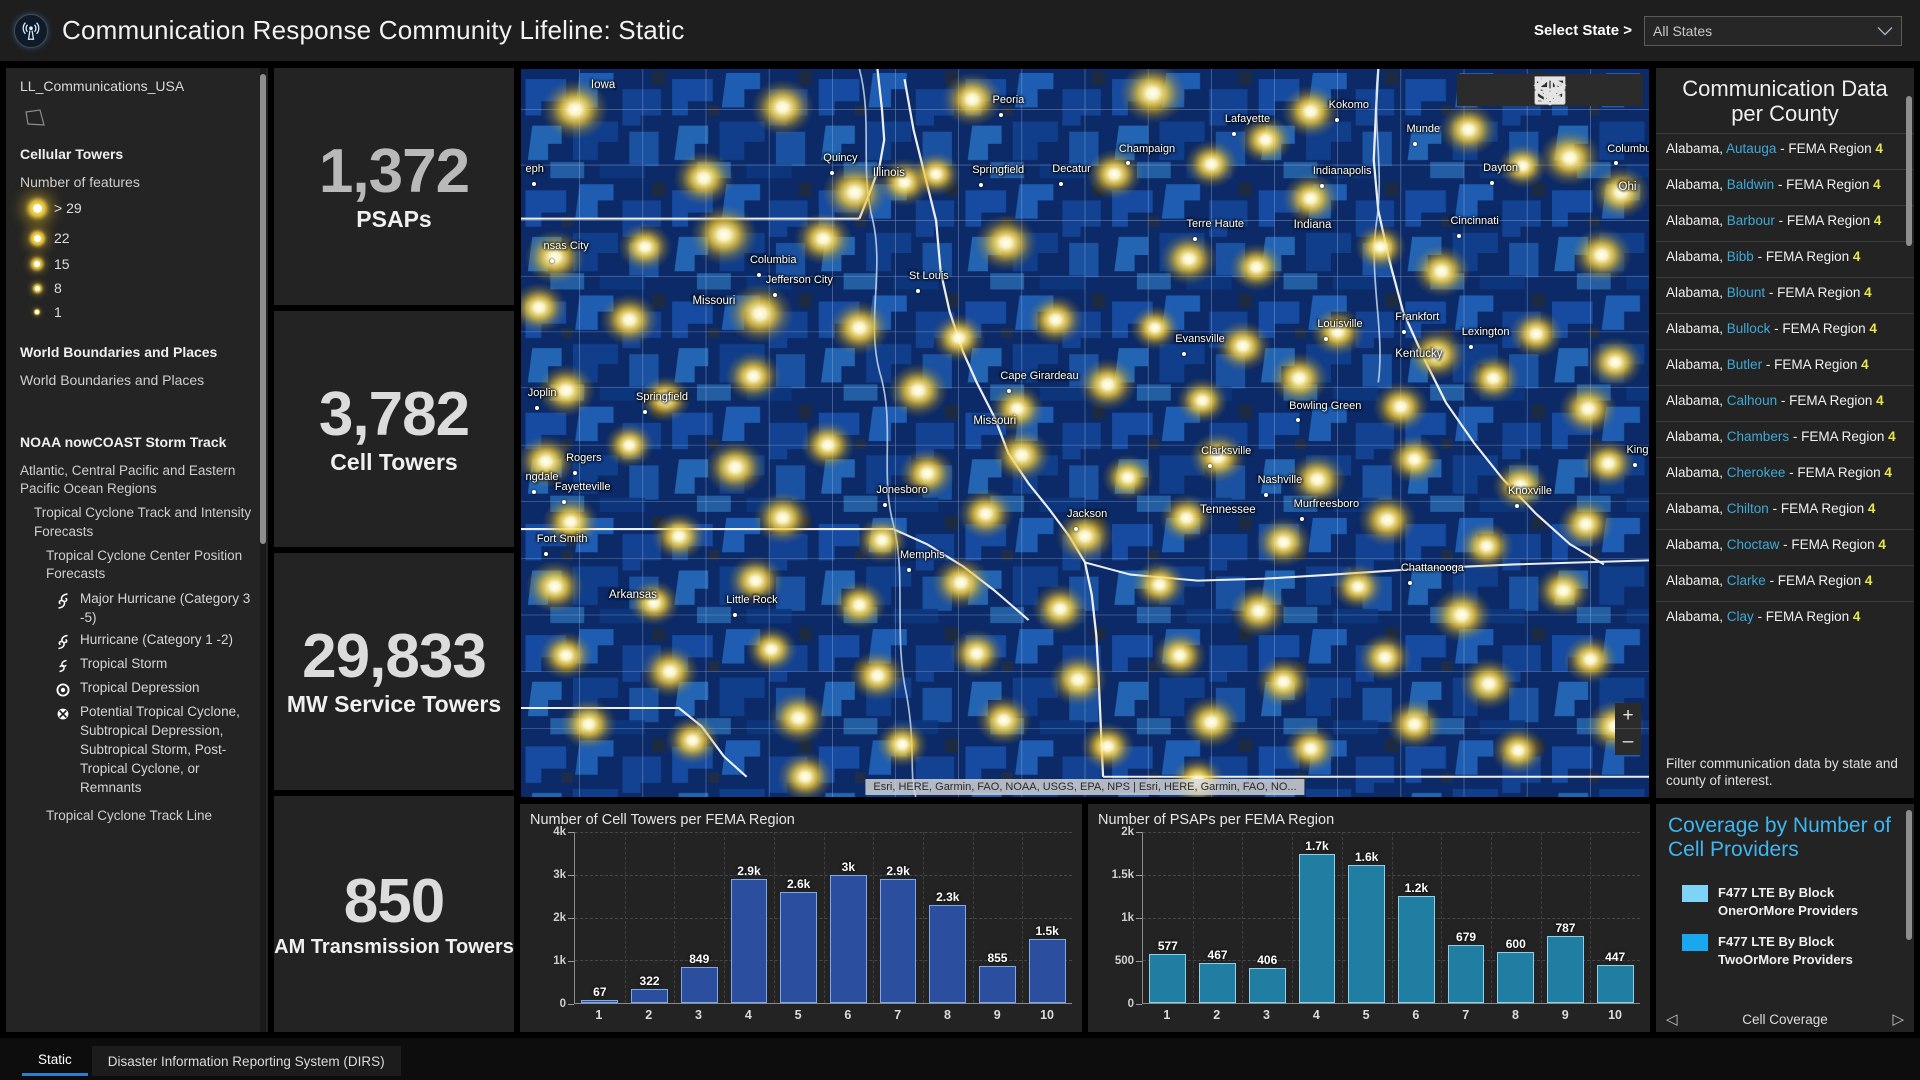 This screenshot has height=1080, width=1920. I want to click on kpi-card-cell-towers: 3,782 Cell Towers, so click(394, 428).